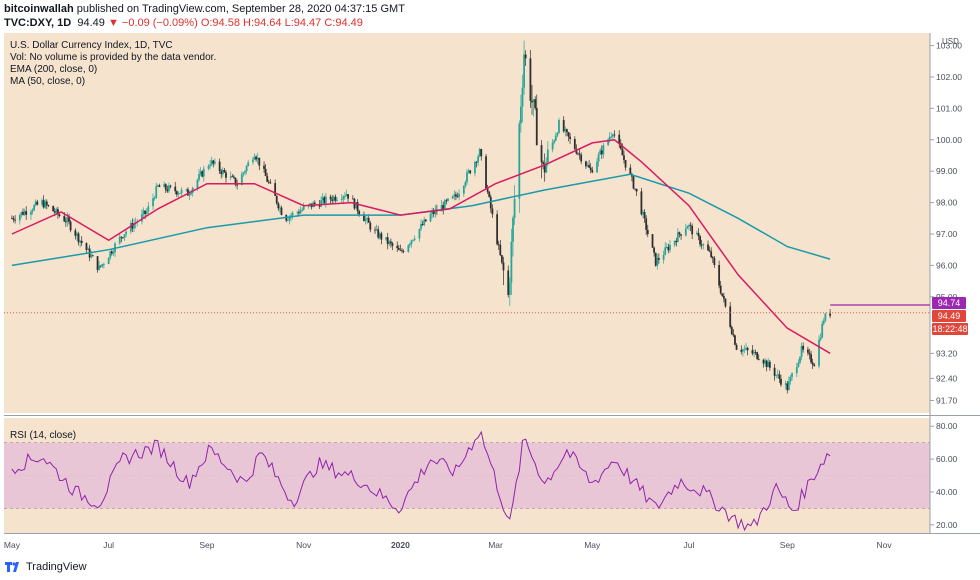 The image size is (980, 580). Describe the element at coordinates (949, 316) in the screenshot. I see `price-tag: 94.49` at that location.